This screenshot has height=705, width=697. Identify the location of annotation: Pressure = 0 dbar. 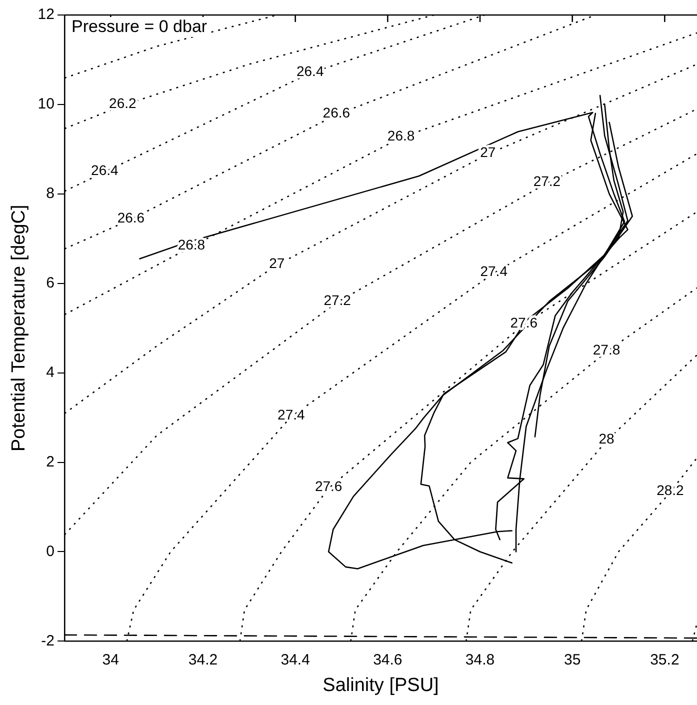
(139, 26).